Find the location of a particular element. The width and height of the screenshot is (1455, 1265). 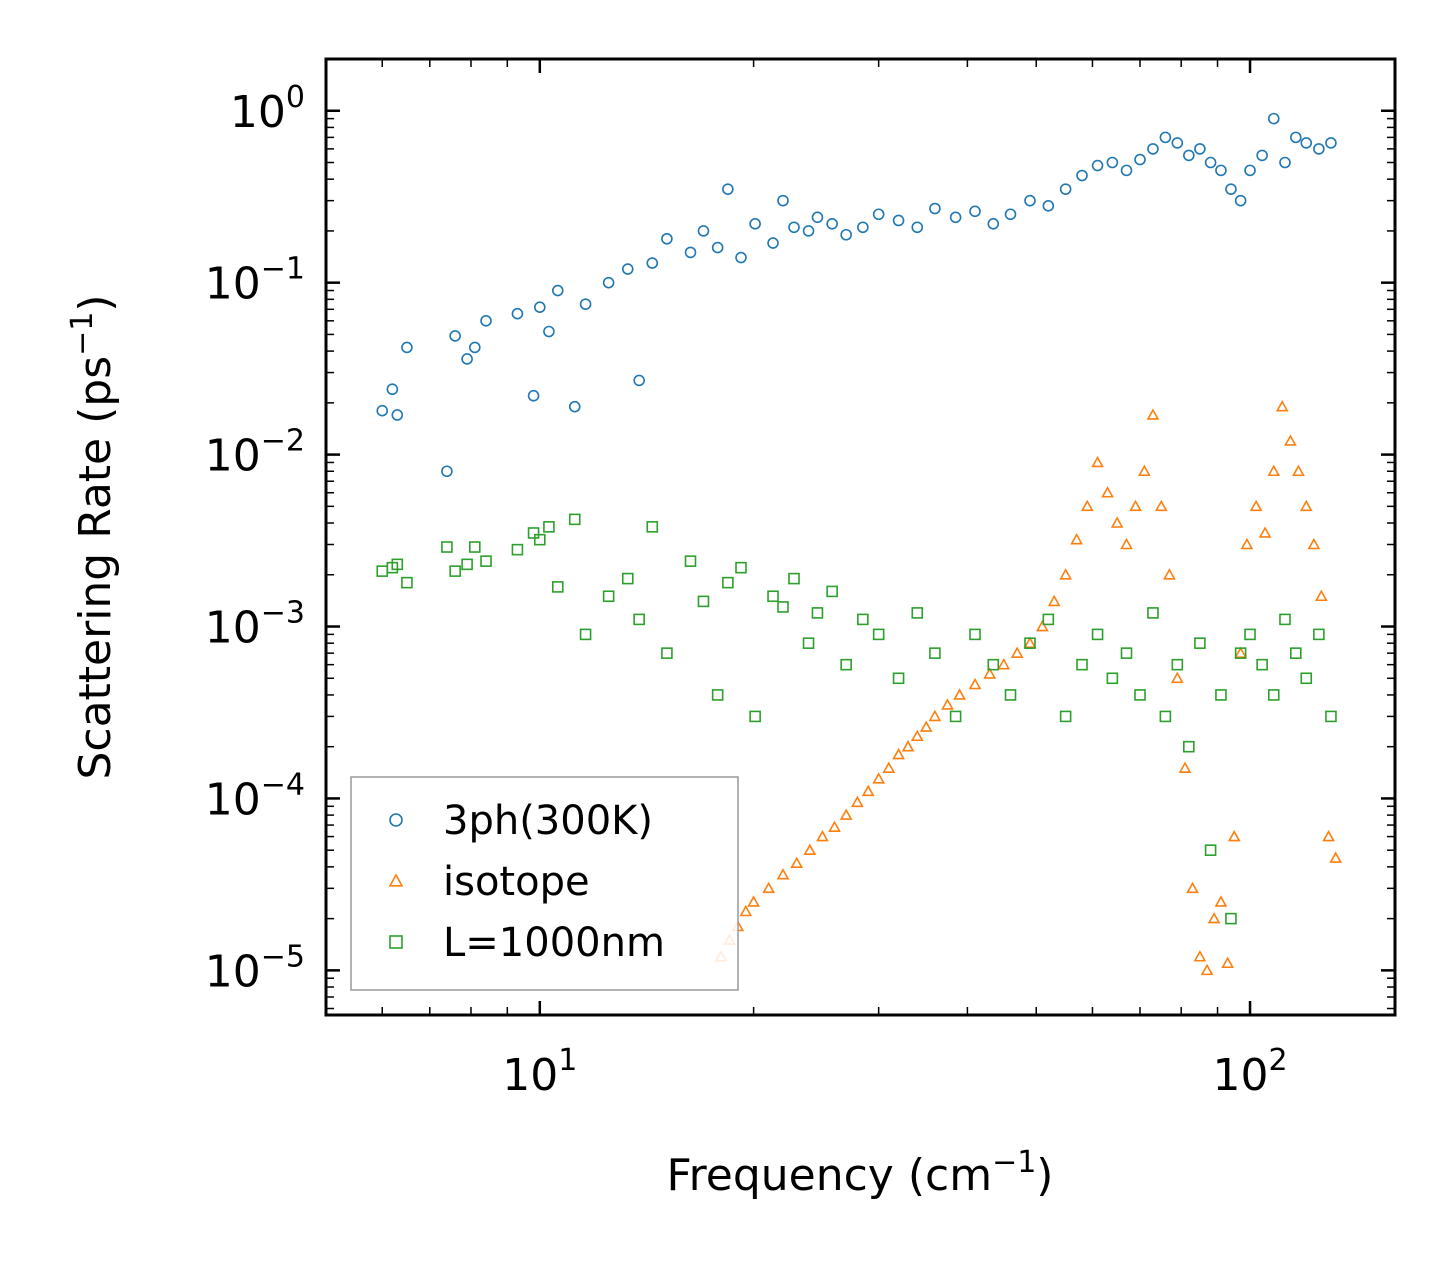

legend-label: 3ph(300K) is located at coordinates (548, 821).